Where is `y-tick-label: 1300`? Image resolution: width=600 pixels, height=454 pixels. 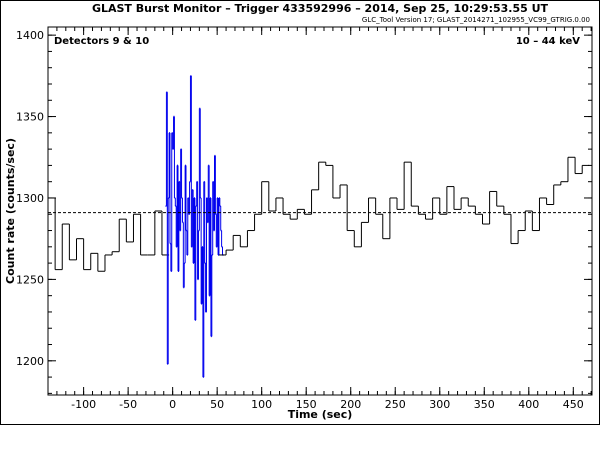 y-tick-label: 1300 is located at coordinates (30, 198).